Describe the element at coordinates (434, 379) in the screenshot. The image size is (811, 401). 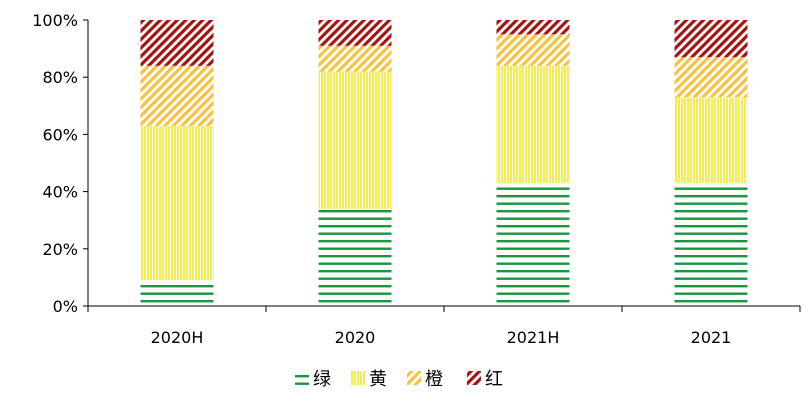
I see `legend-label: 橙` at that location.